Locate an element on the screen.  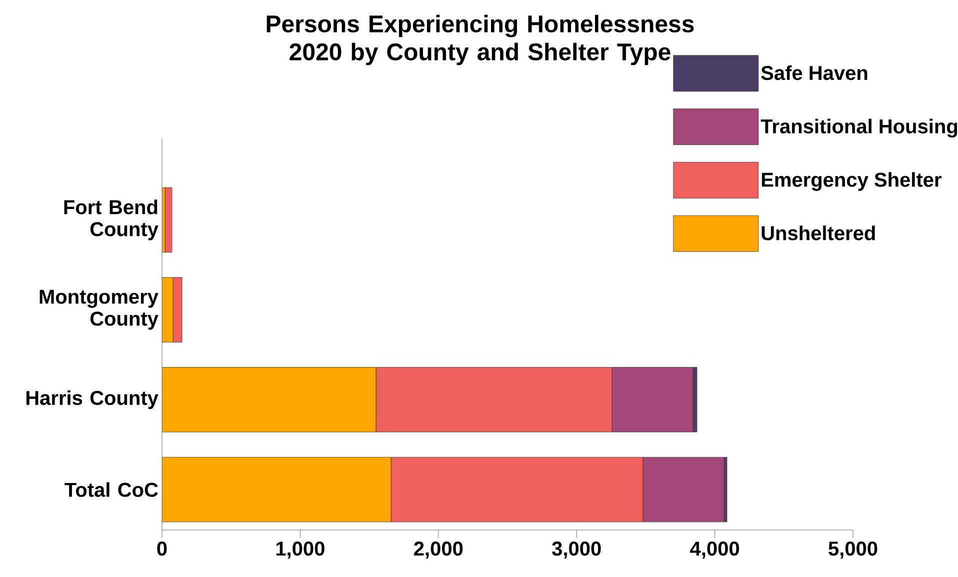
legend-label: Emergency Shelter is located at coordinates (852, 181).